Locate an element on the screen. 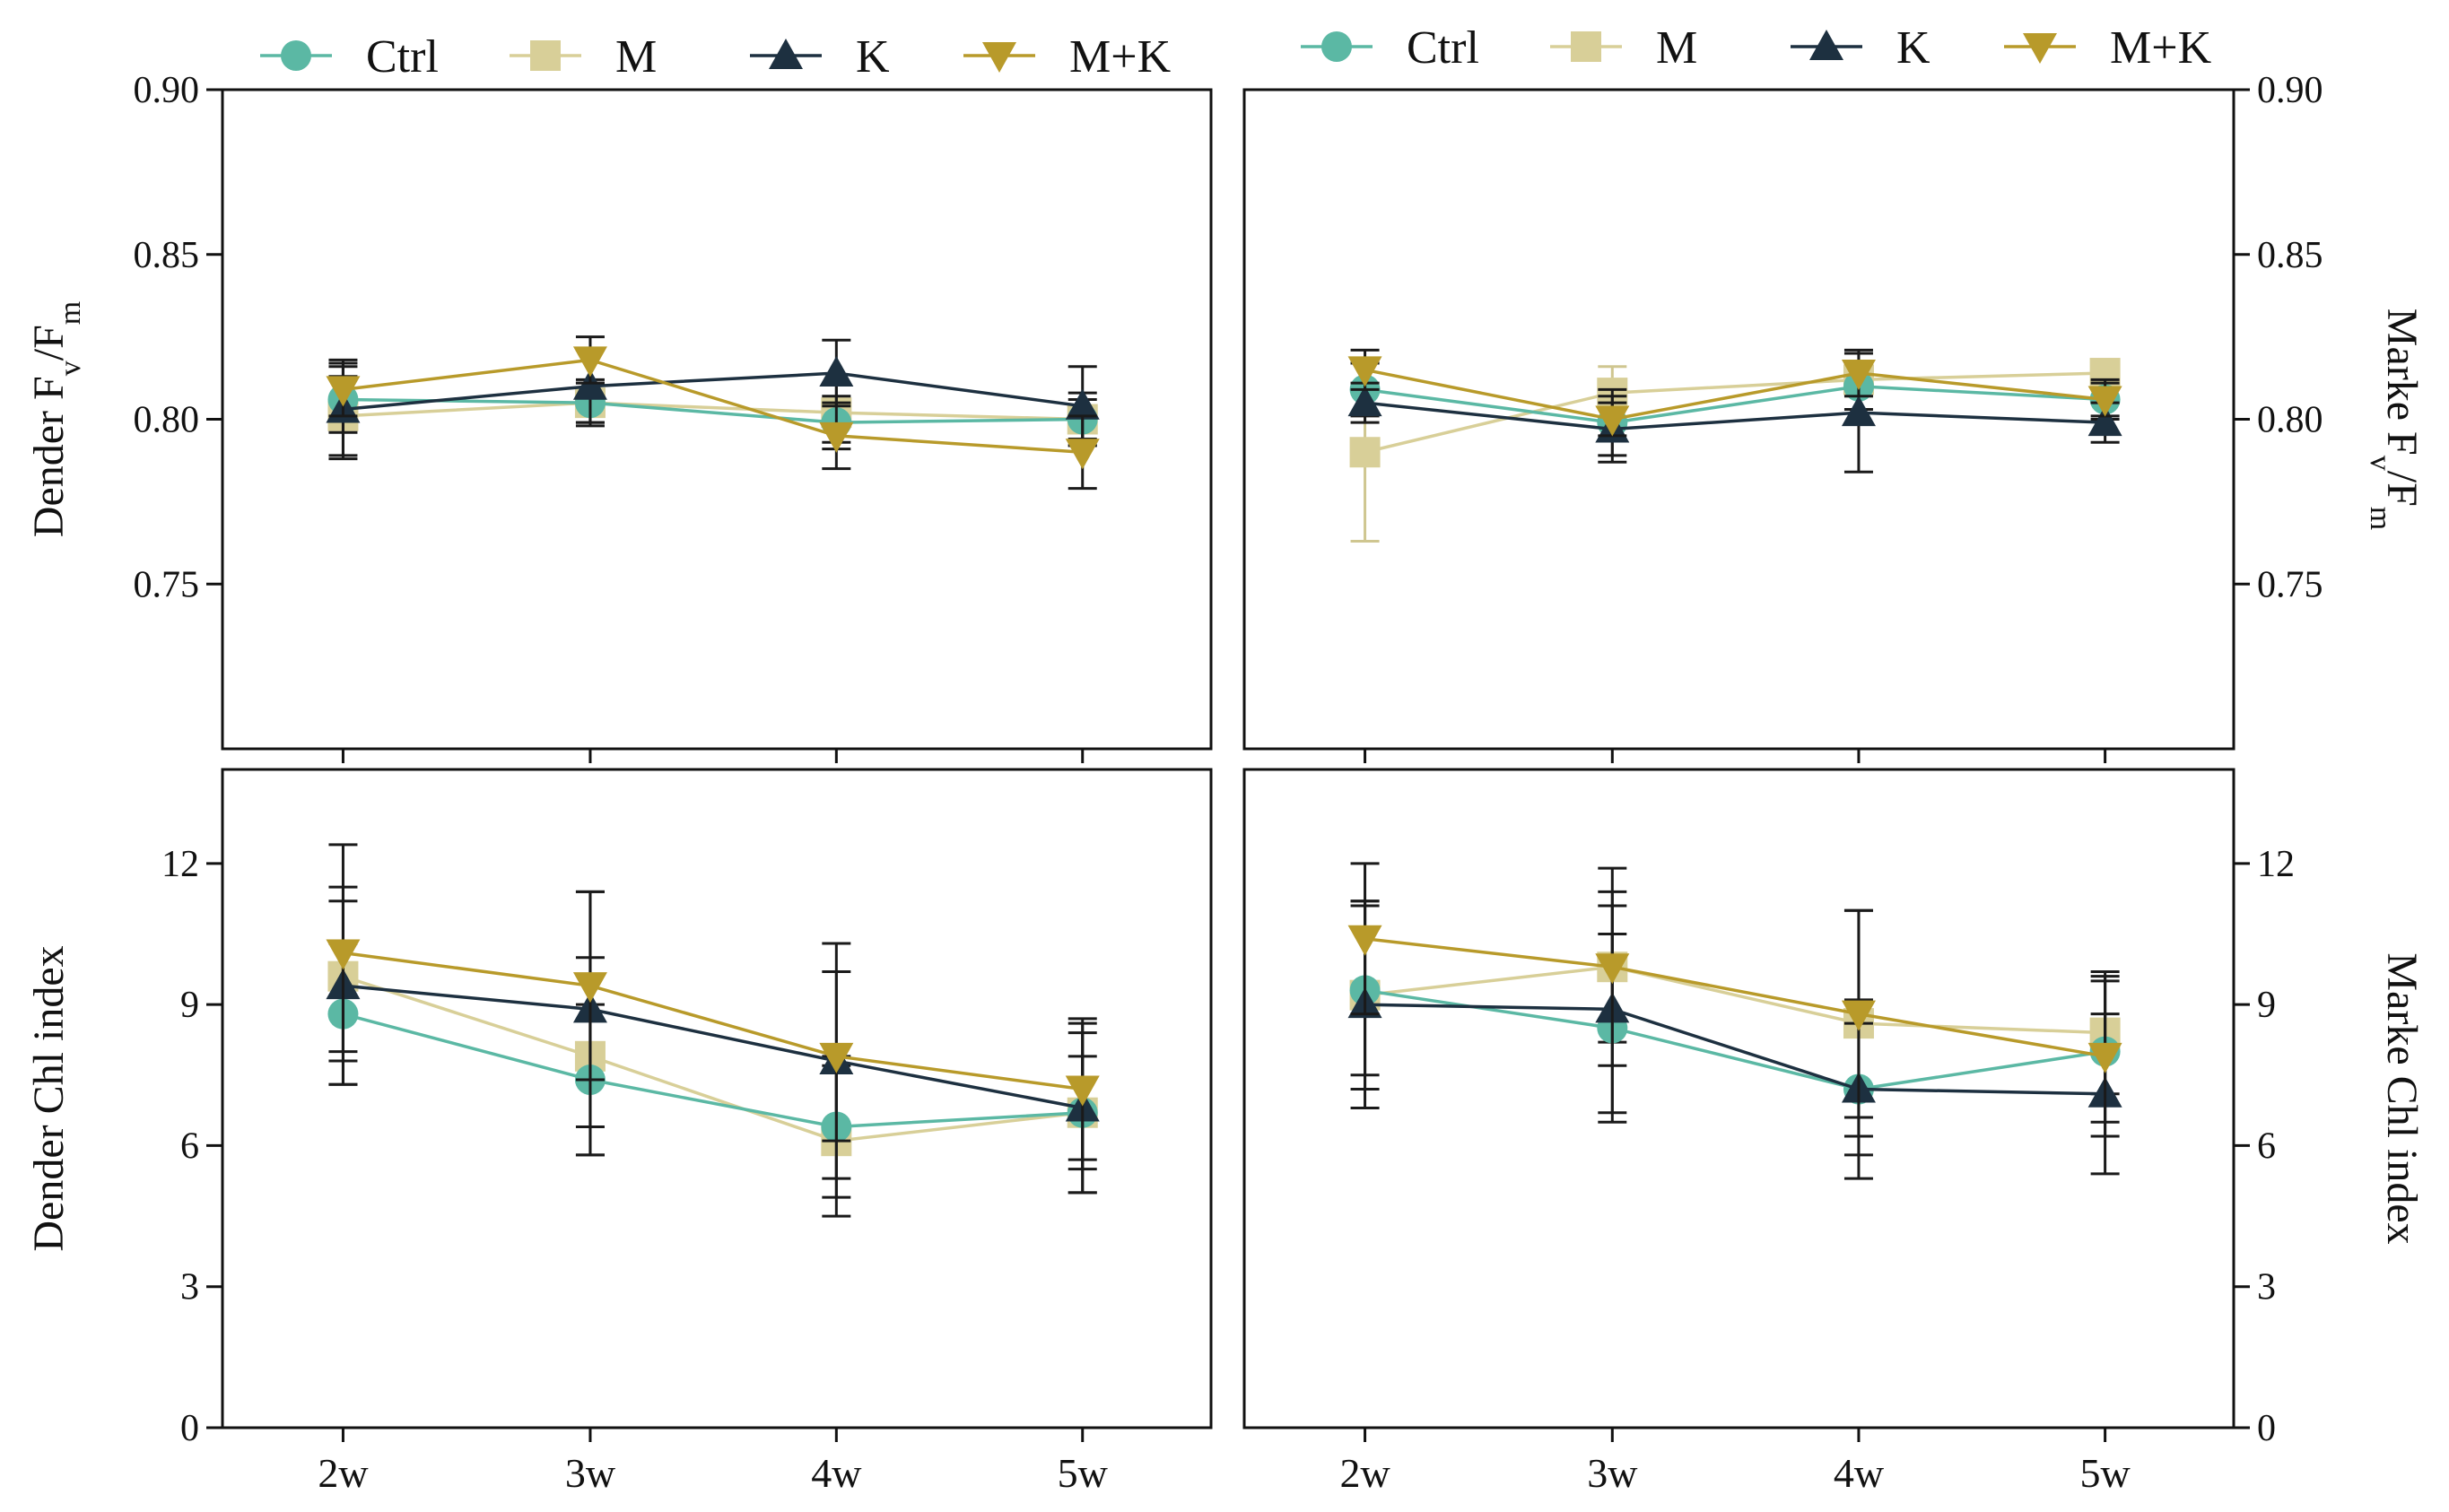 The width and height of the screenshot is (2449, 1512). legend-label: M is located at coordinates (636, 57).